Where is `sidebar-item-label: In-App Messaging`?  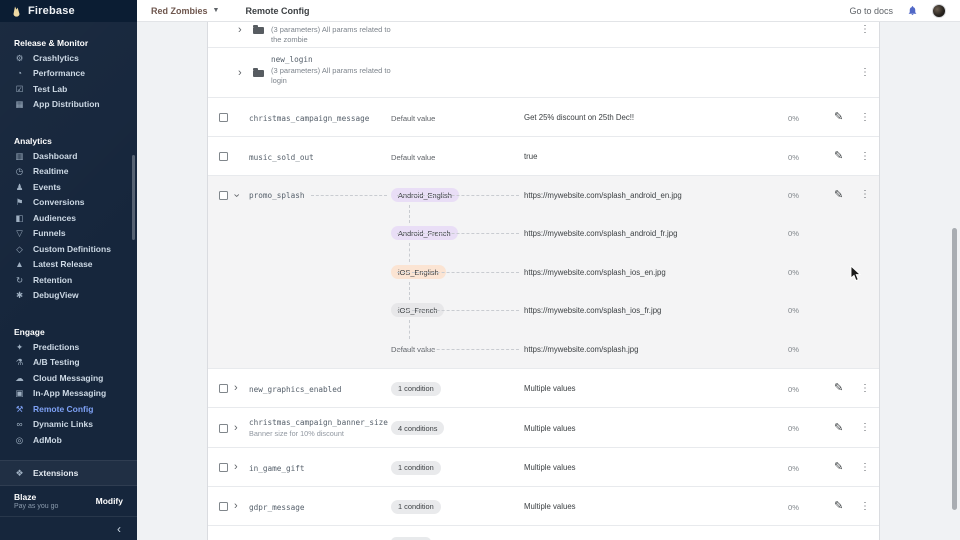 sidebar-item-label: In-App Messaging is located at coordinates (70, 393).